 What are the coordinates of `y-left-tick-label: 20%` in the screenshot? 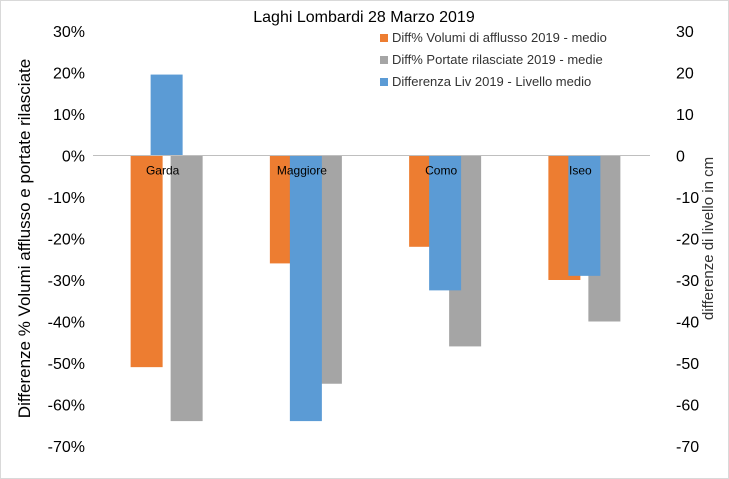 It's located at (69, 74).